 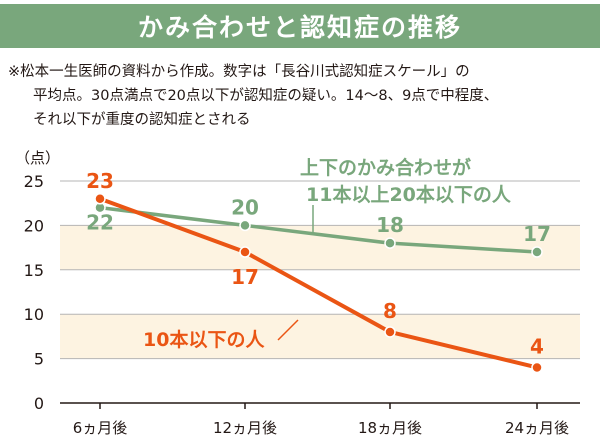 What do you see at coordinates (390, 428) in the screenshot?
I see `x-tick-label-2: 18ヵ月後` at bounding box center [390, 428].